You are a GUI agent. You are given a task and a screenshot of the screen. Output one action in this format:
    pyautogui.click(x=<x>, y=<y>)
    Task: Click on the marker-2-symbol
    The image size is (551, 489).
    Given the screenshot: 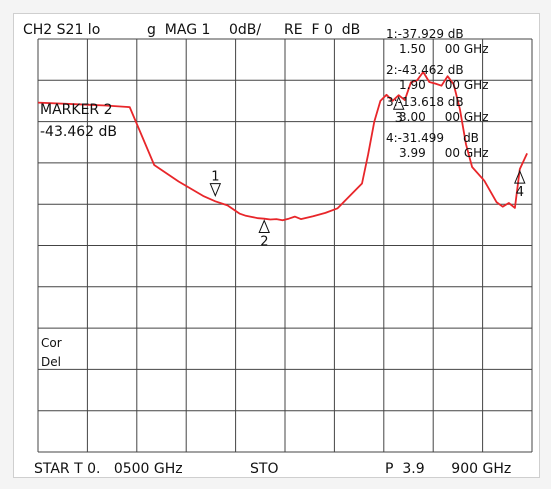 What is the action you would take?
    pyautogui.click(x=264, y=226)
    